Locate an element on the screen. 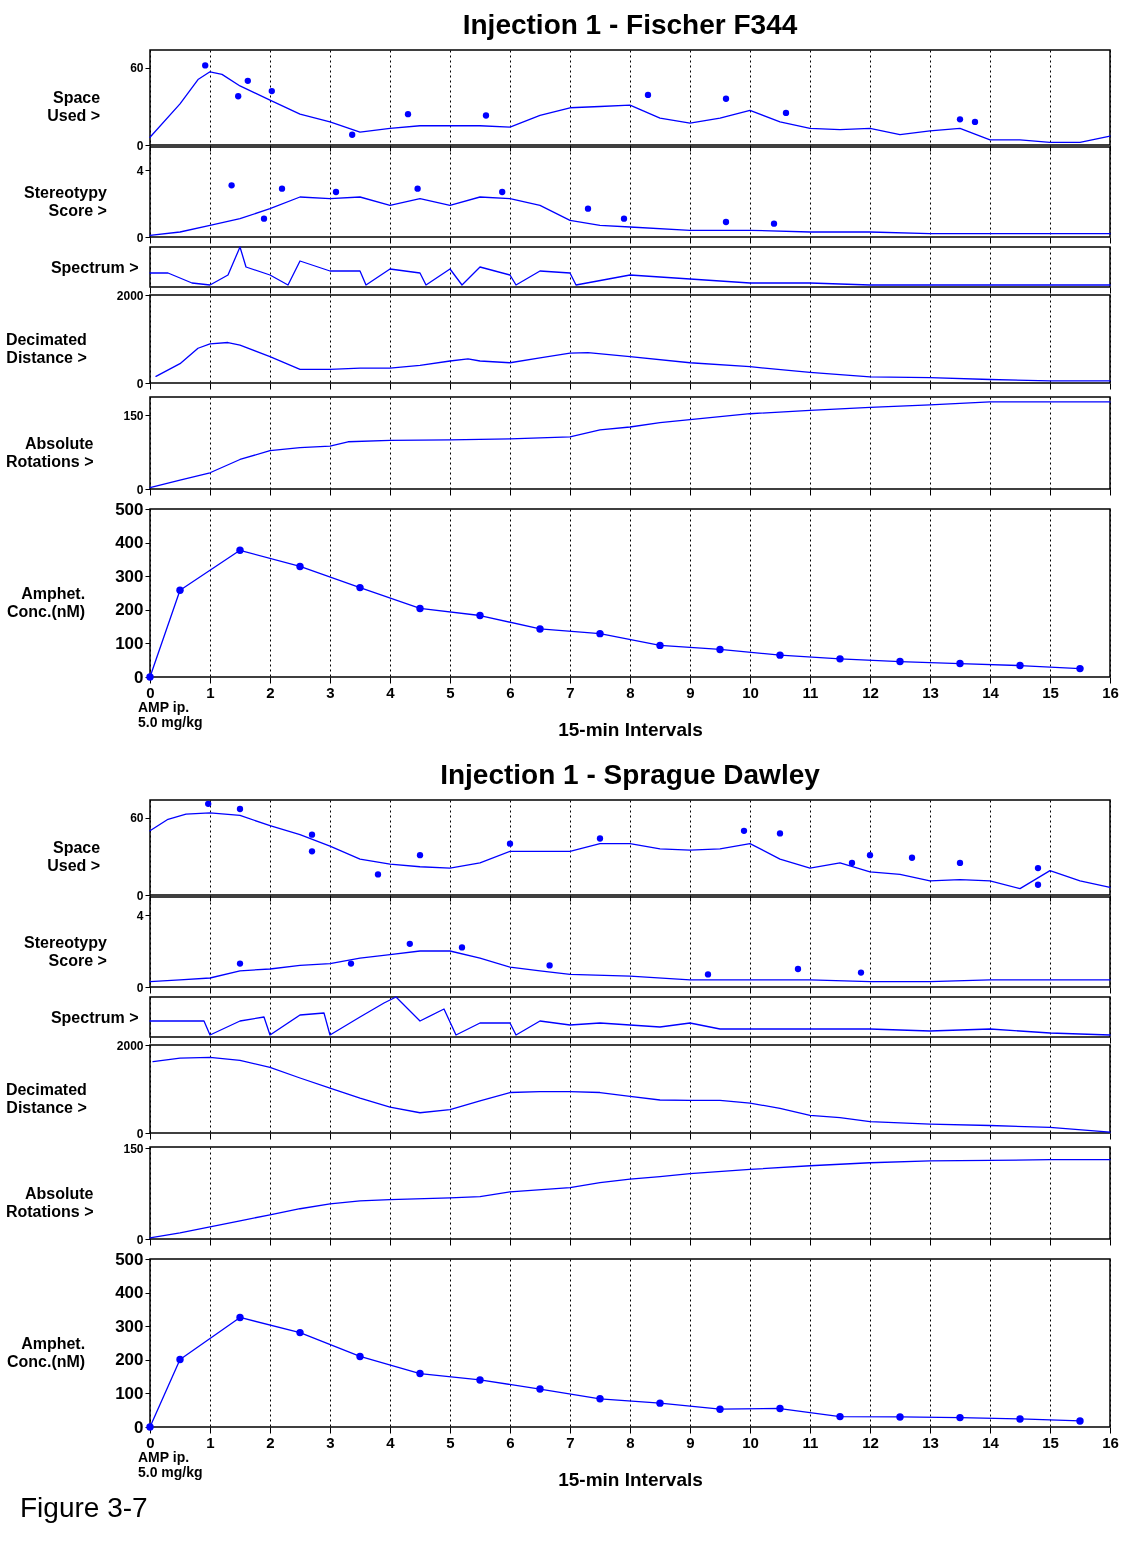  x-tick-label: 13 is located at coordinates (930, 1442).